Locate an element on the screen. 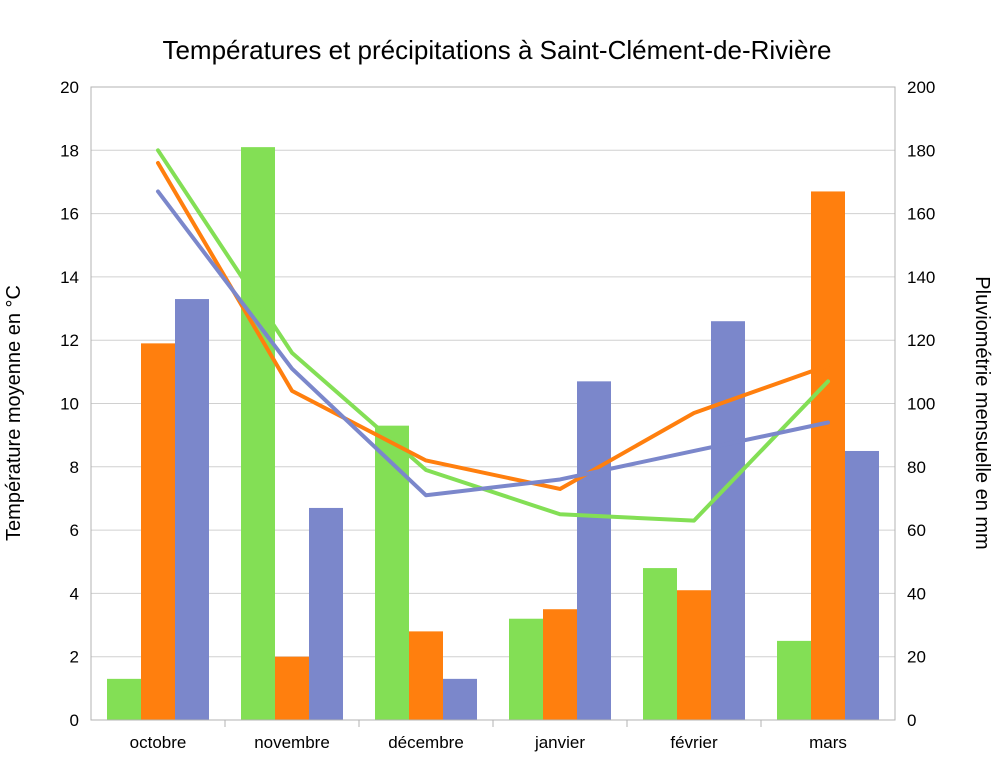 The width and height of the screenshot is (1000, 765). right-tick-label: 100 is located at coordinates (921, 404).